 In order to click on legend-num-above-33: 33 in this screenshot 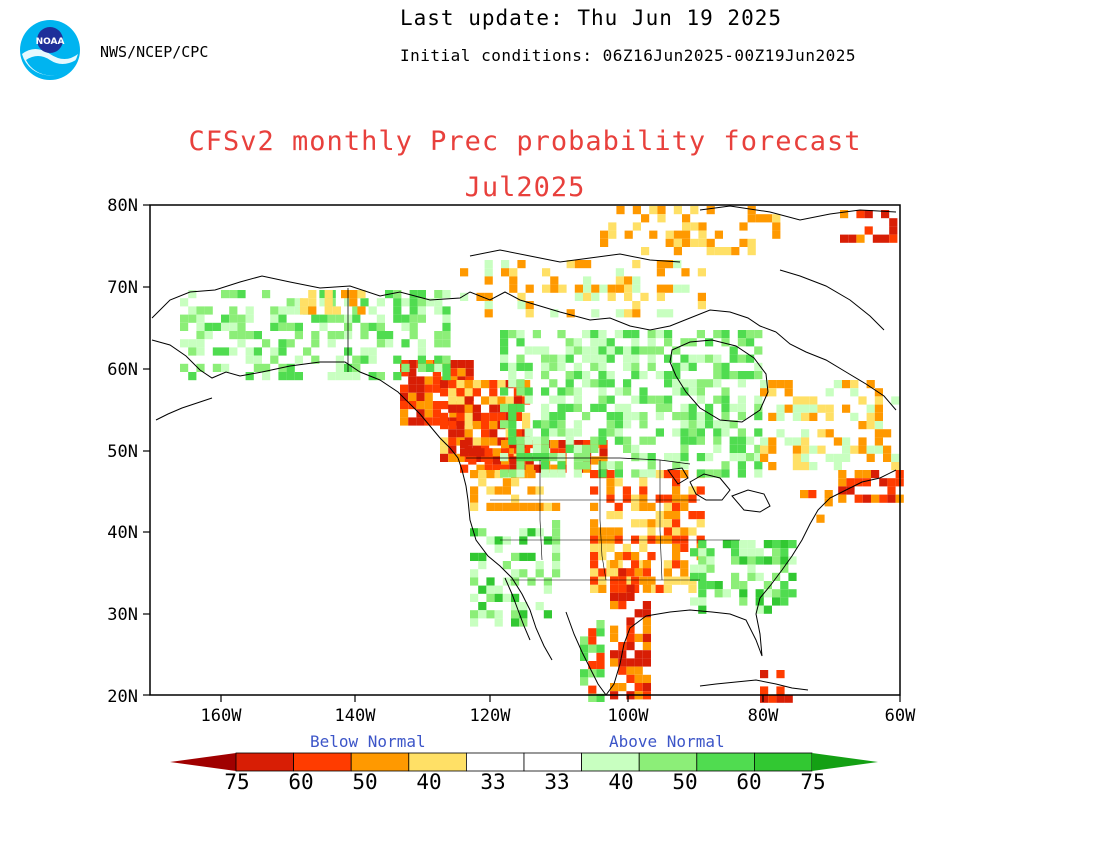, I will do `click(557, 782)`.